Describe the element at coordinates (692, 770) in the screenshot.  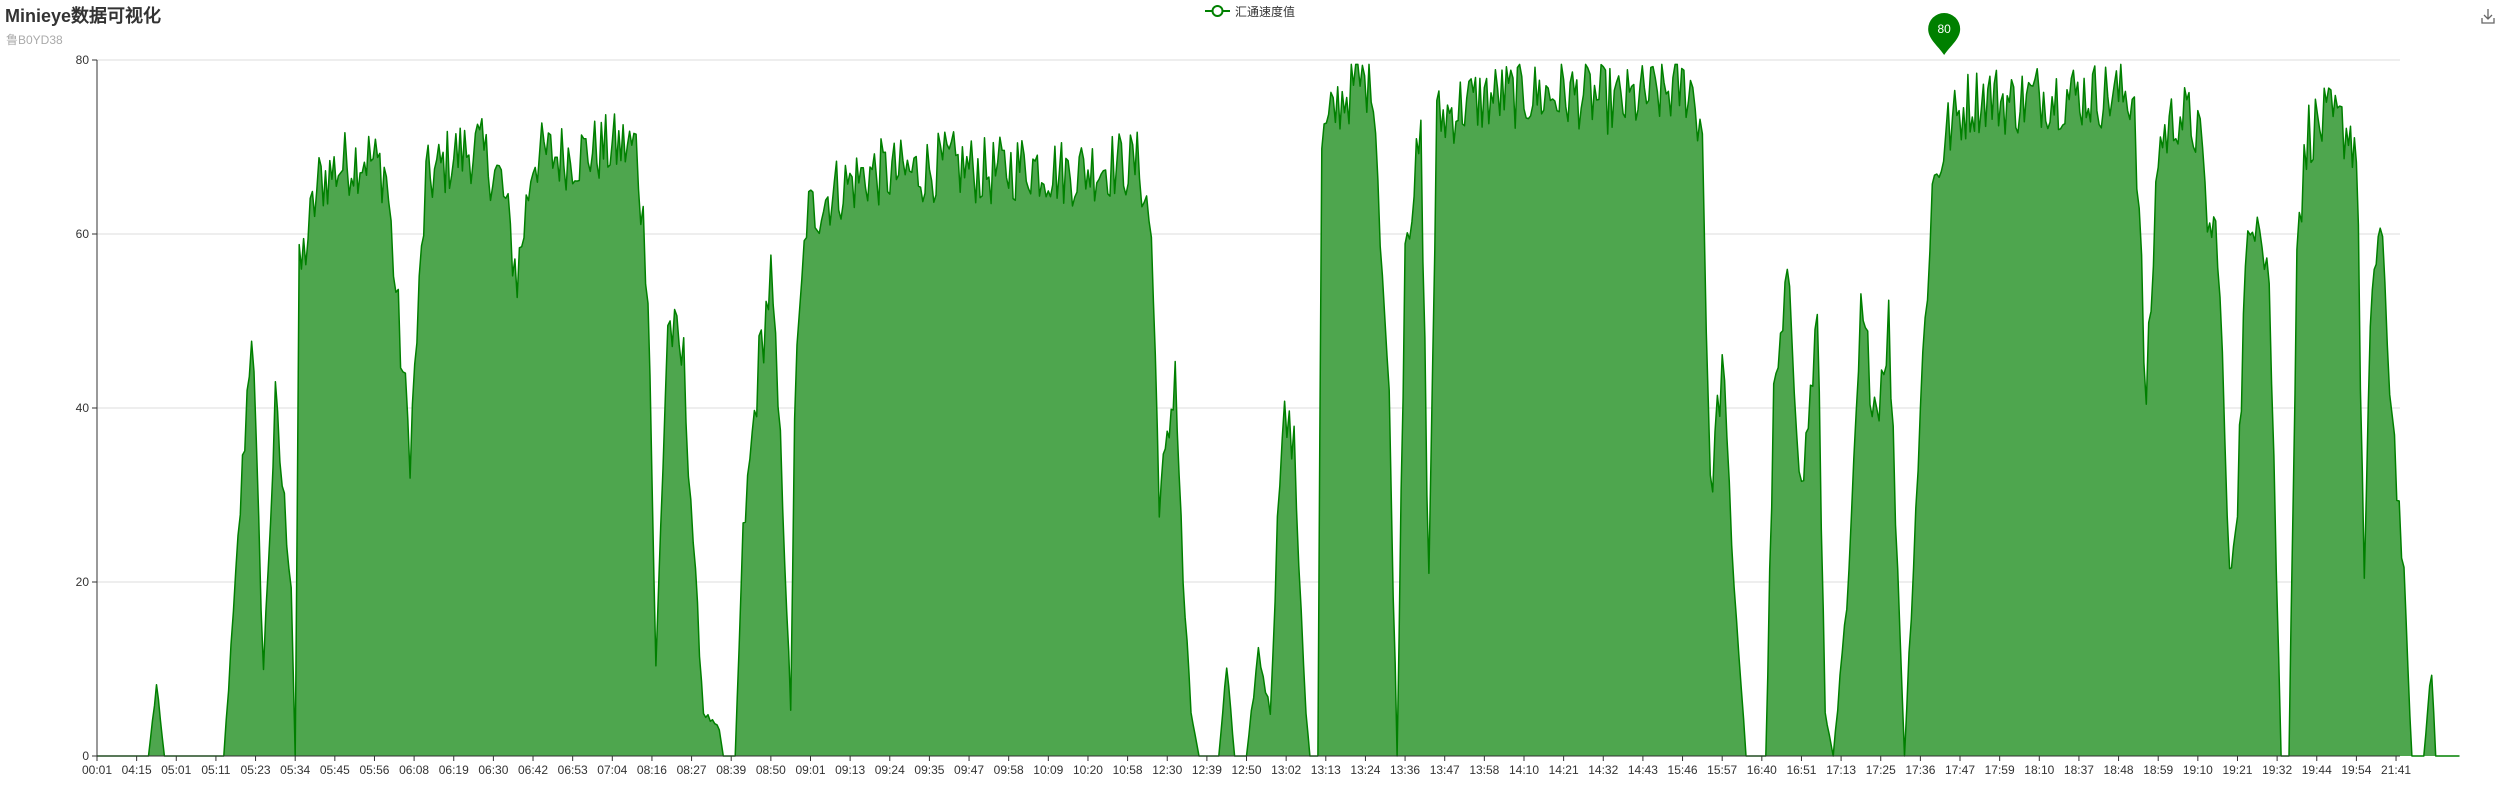
I see `x-tick-label: 08:27` at that location.